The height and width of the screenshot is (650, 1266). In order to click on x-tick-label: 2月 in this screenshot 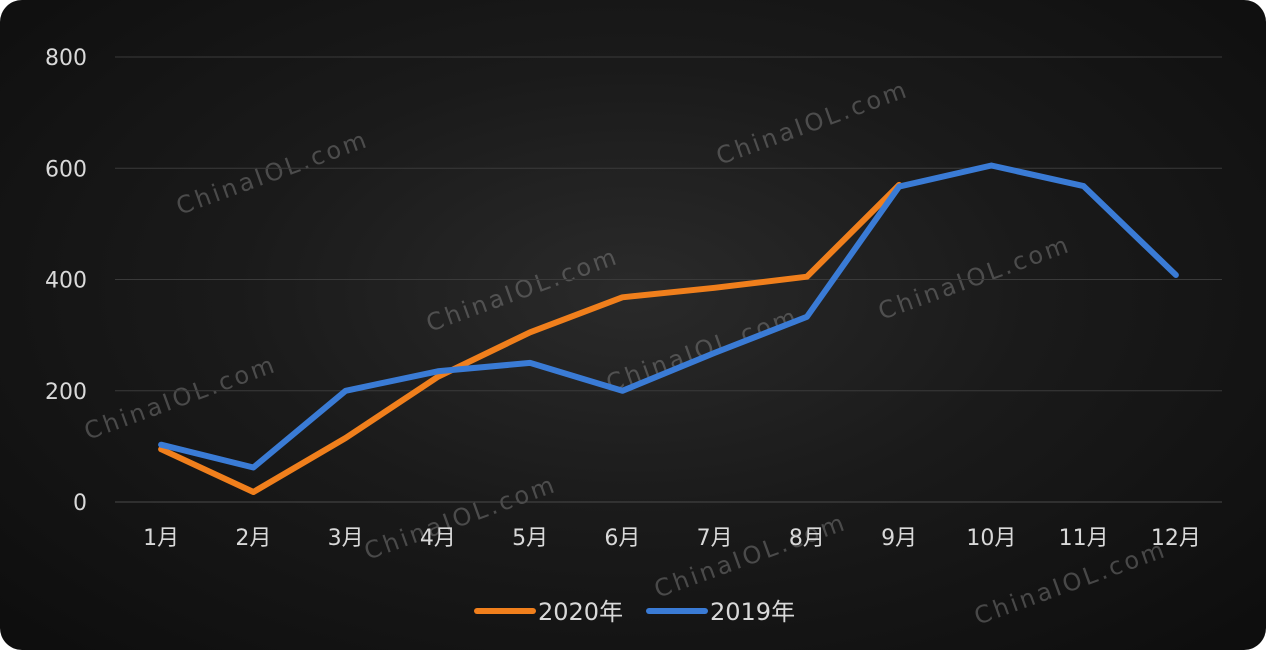, I will do `click(253, 538)`.